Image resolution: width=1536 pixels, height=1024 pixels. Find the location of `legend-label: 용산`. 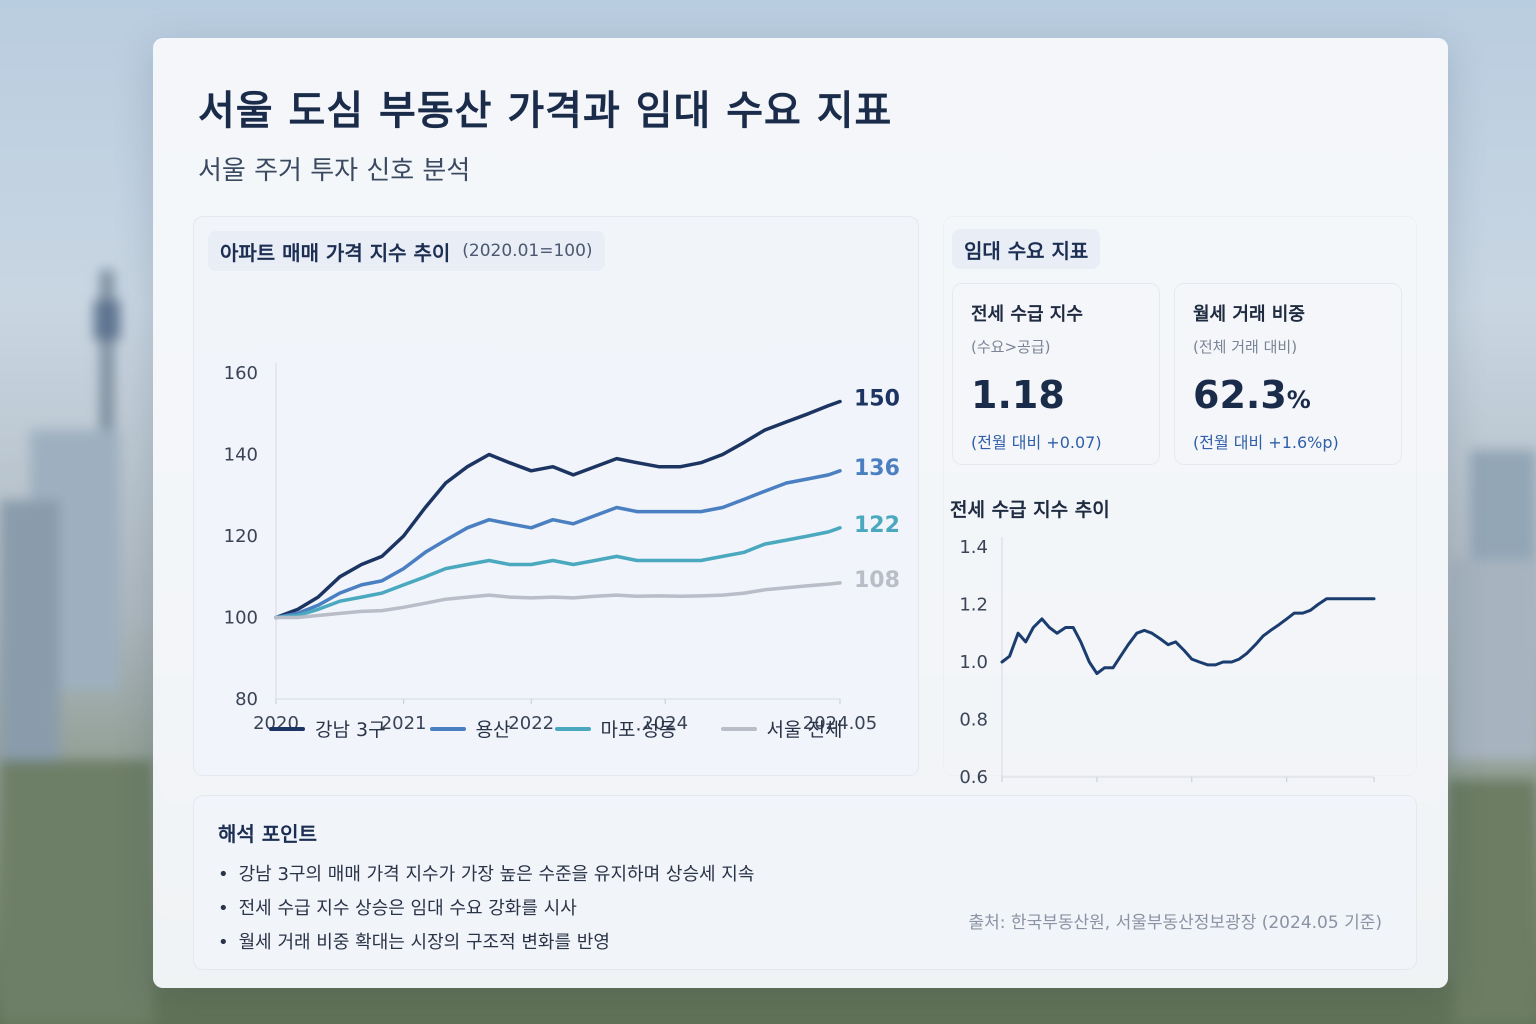

legend-label: 용산 is located at coordinates (493, 730).